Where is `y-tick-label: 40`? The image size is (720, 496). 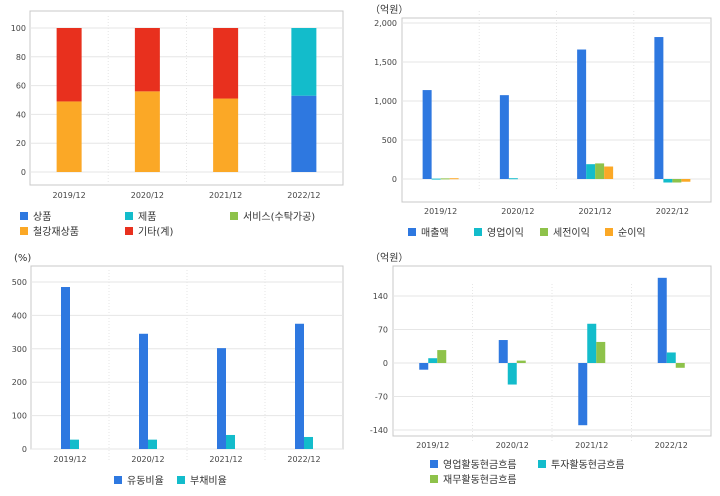
y-tick-label: 40 is located at coordinates (21, 114).